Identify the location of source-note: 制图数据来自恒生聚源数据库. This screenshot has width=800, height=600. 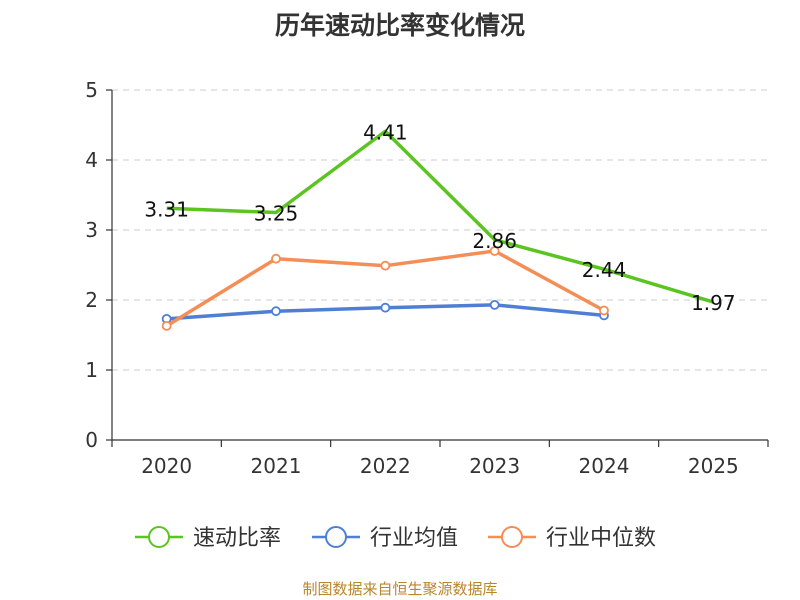
(400, 589).